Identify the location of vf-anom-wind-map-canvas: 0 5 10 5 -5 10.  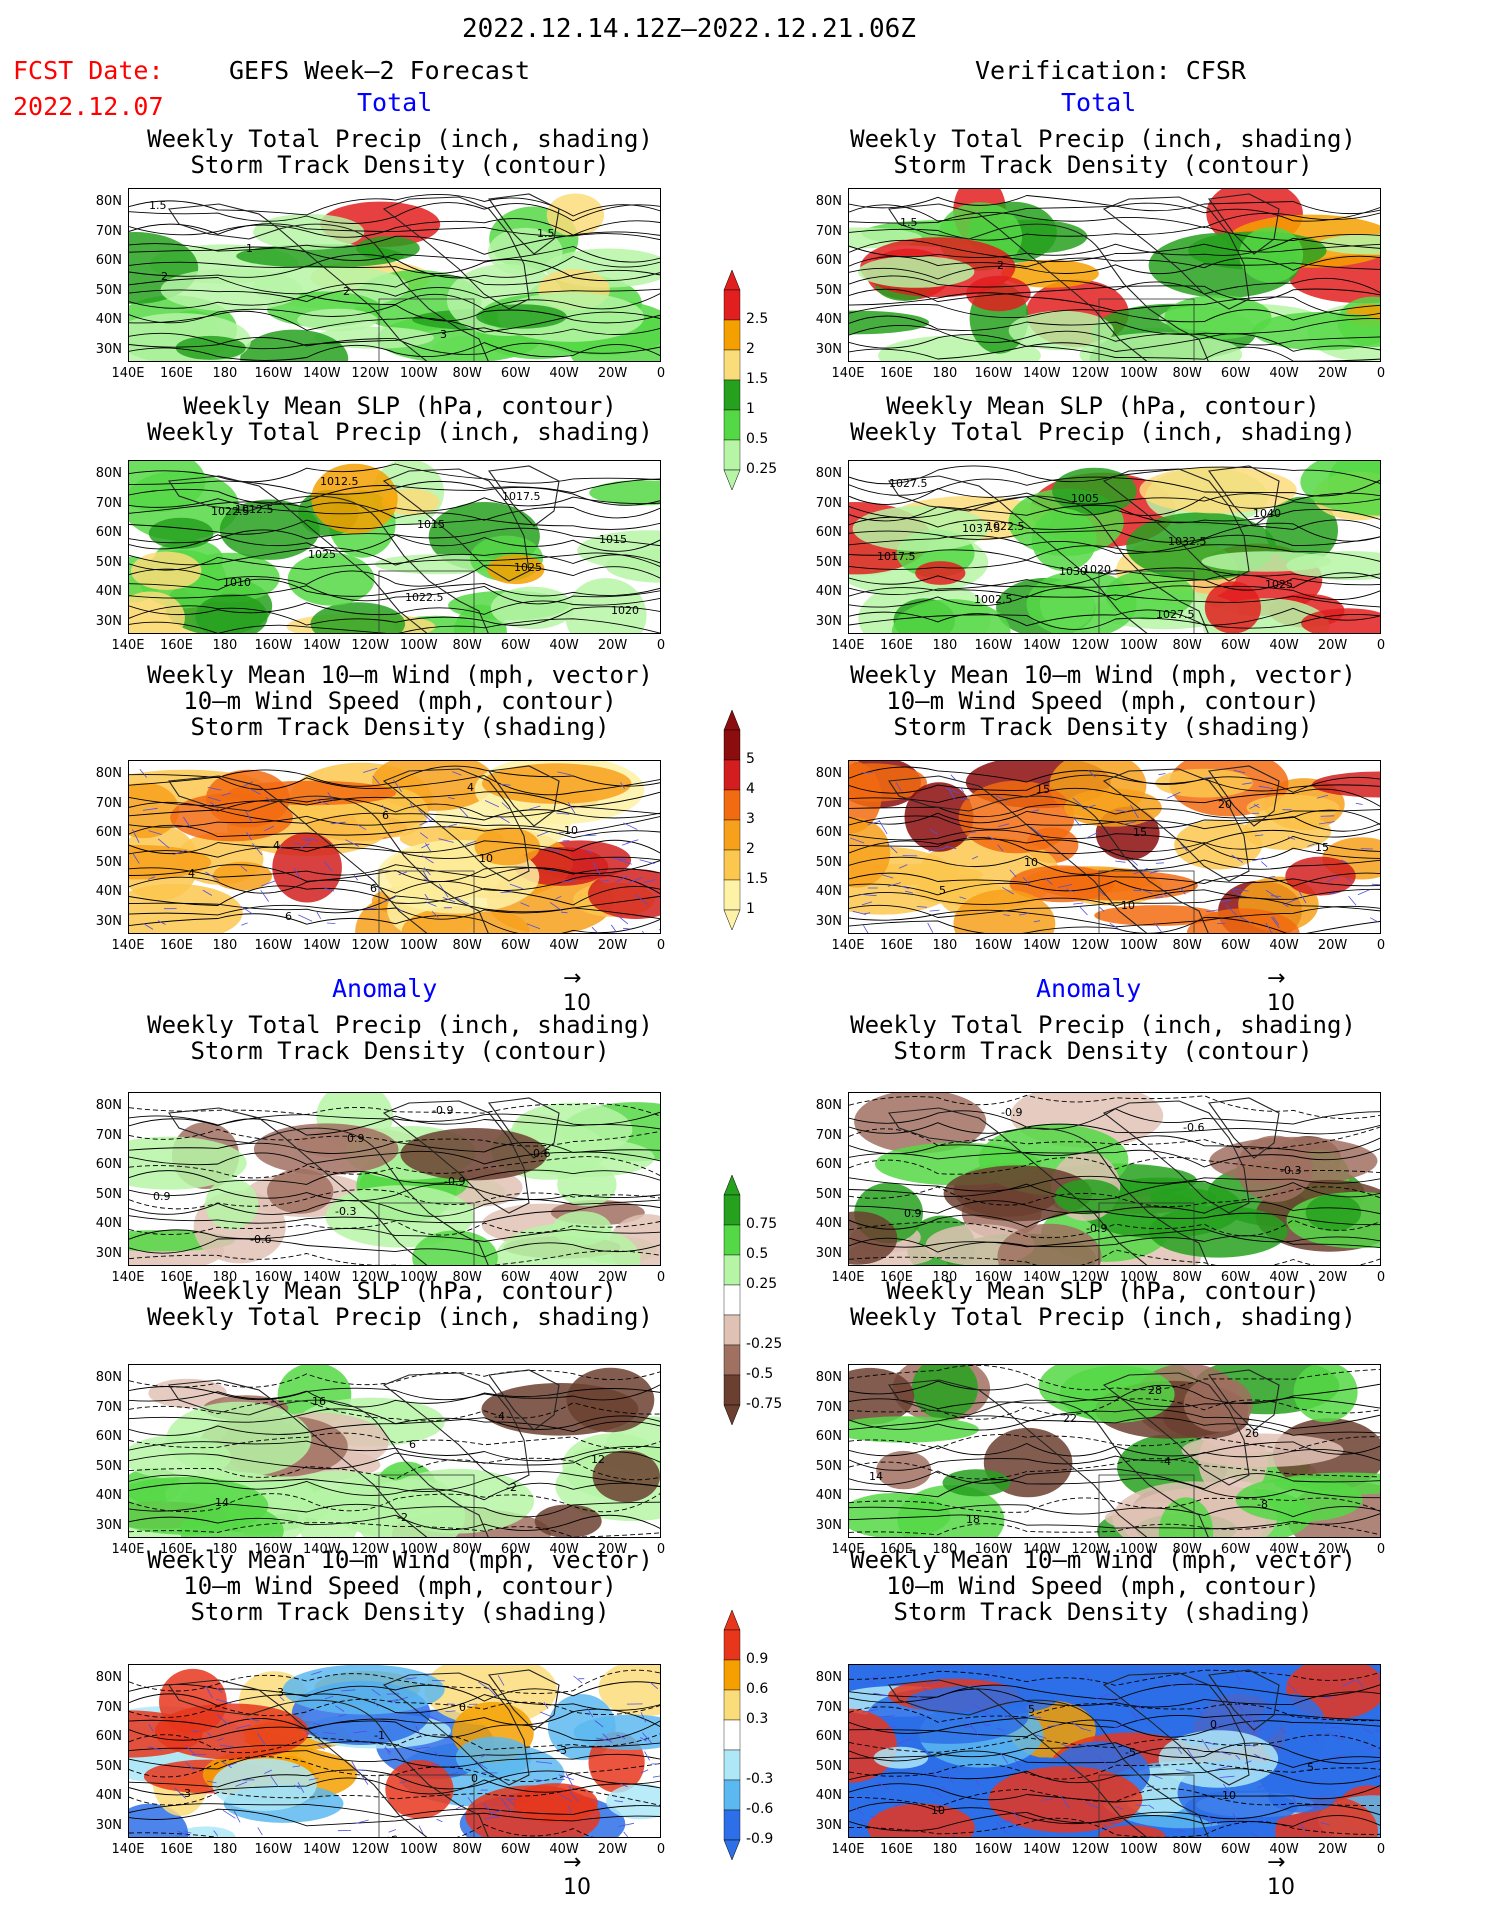
(1114, 1751).